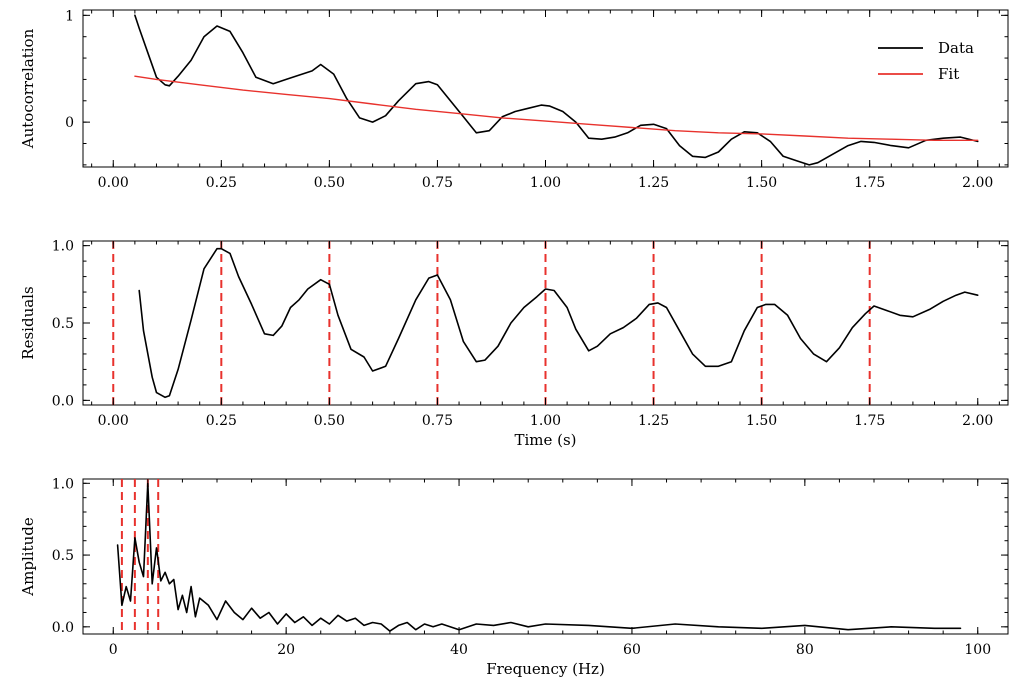  Describe the element at coordinates (459, 650) in the screenshot. I see `x-tick-label: 40` at that location.